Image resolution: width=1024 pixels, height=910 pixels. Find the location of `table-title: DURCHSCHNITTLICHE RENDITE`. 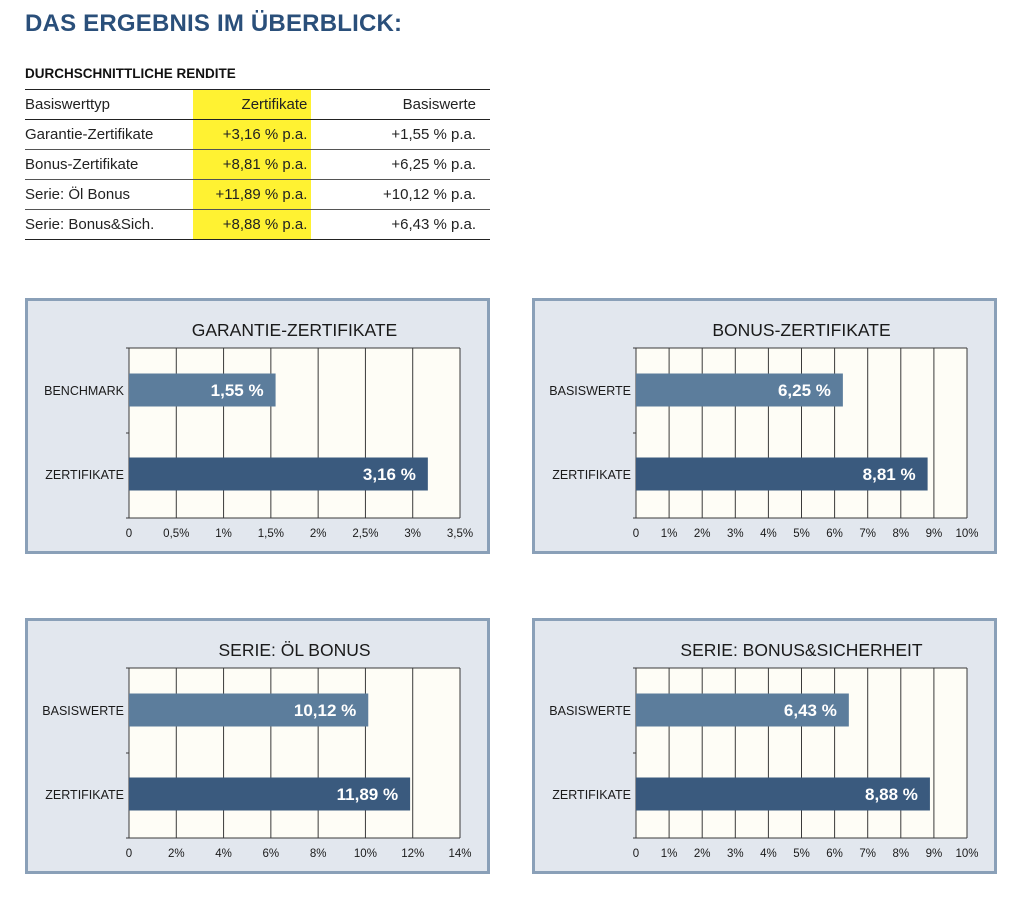

table-title: DURCHSCHNITTLICHE RENDITE is located at coordinates (130, 73).